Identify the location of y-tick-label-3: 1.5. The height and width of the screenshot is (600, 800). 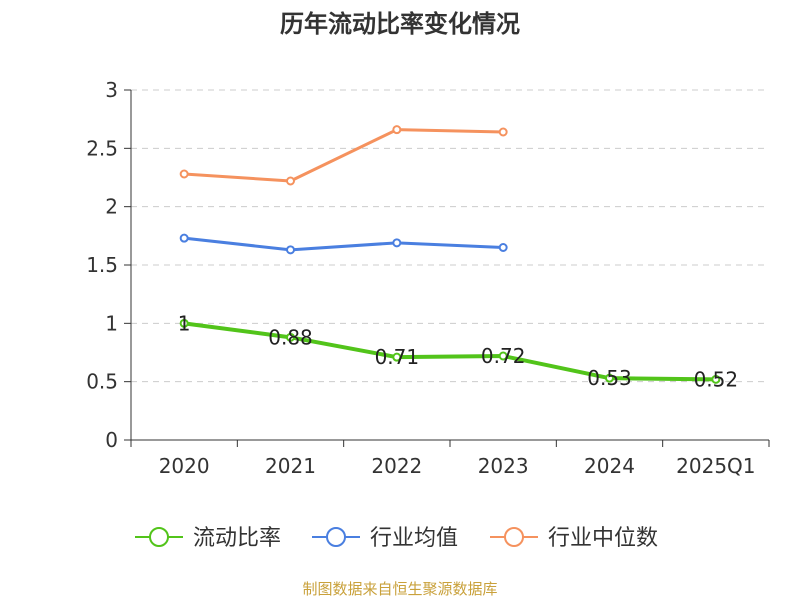
(102, 265).